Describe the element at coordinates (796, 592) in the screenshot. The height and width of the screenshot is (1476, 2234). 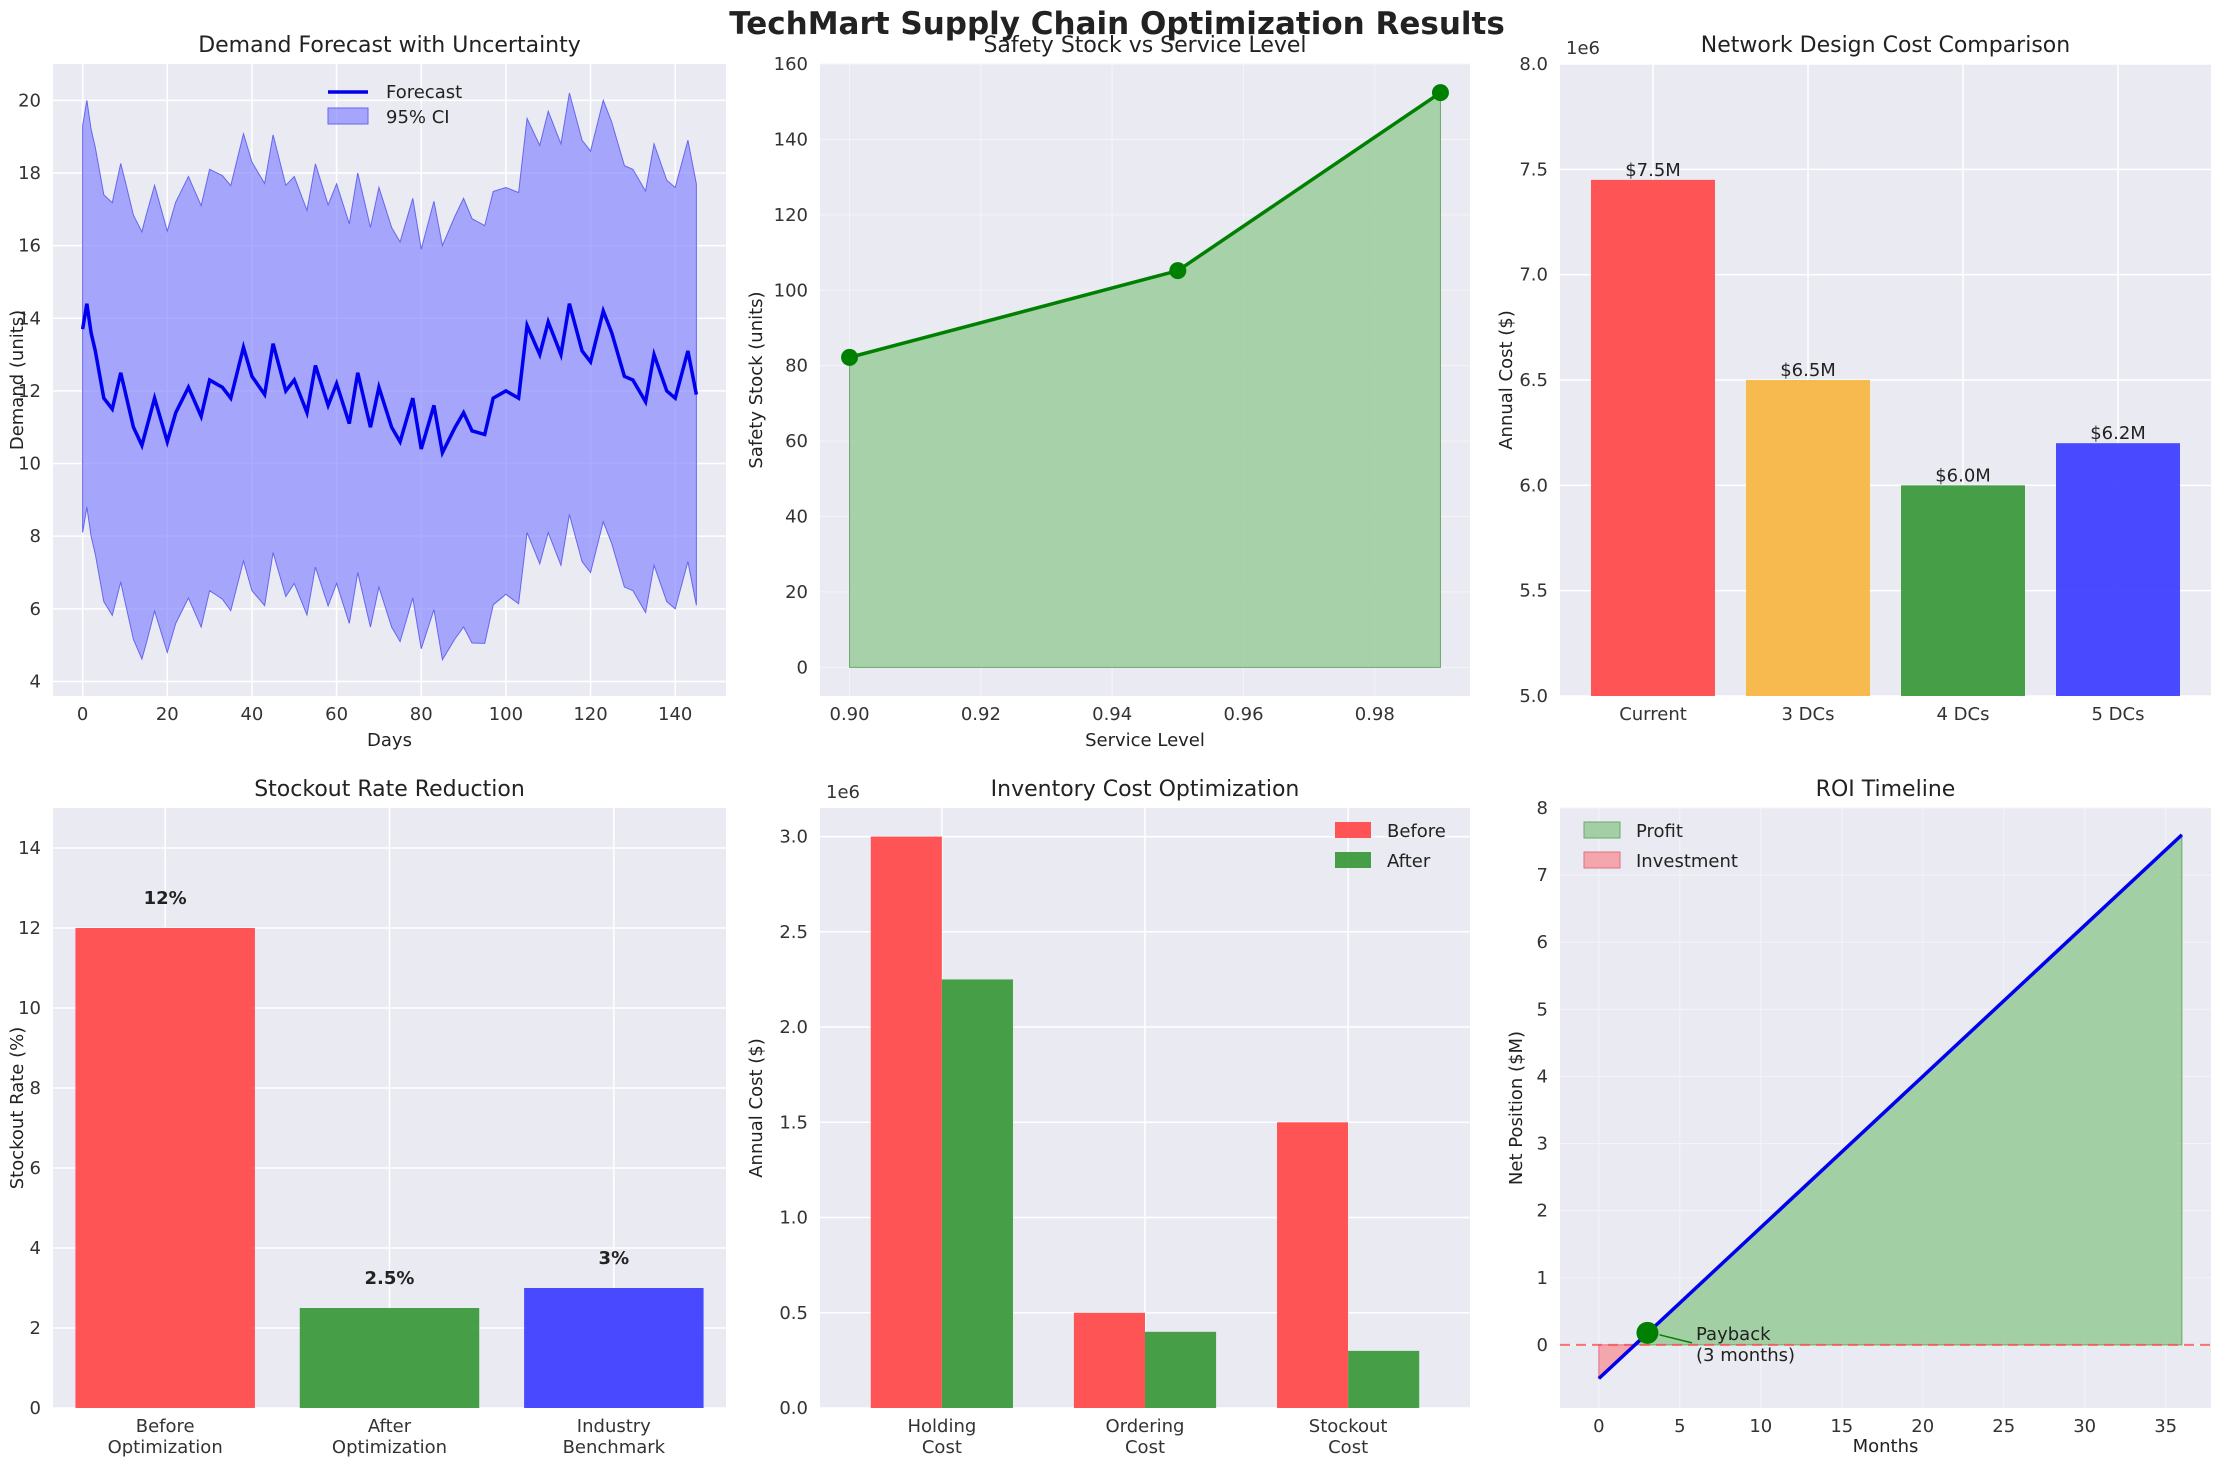
I see `y-tick-label: 20` at that location.